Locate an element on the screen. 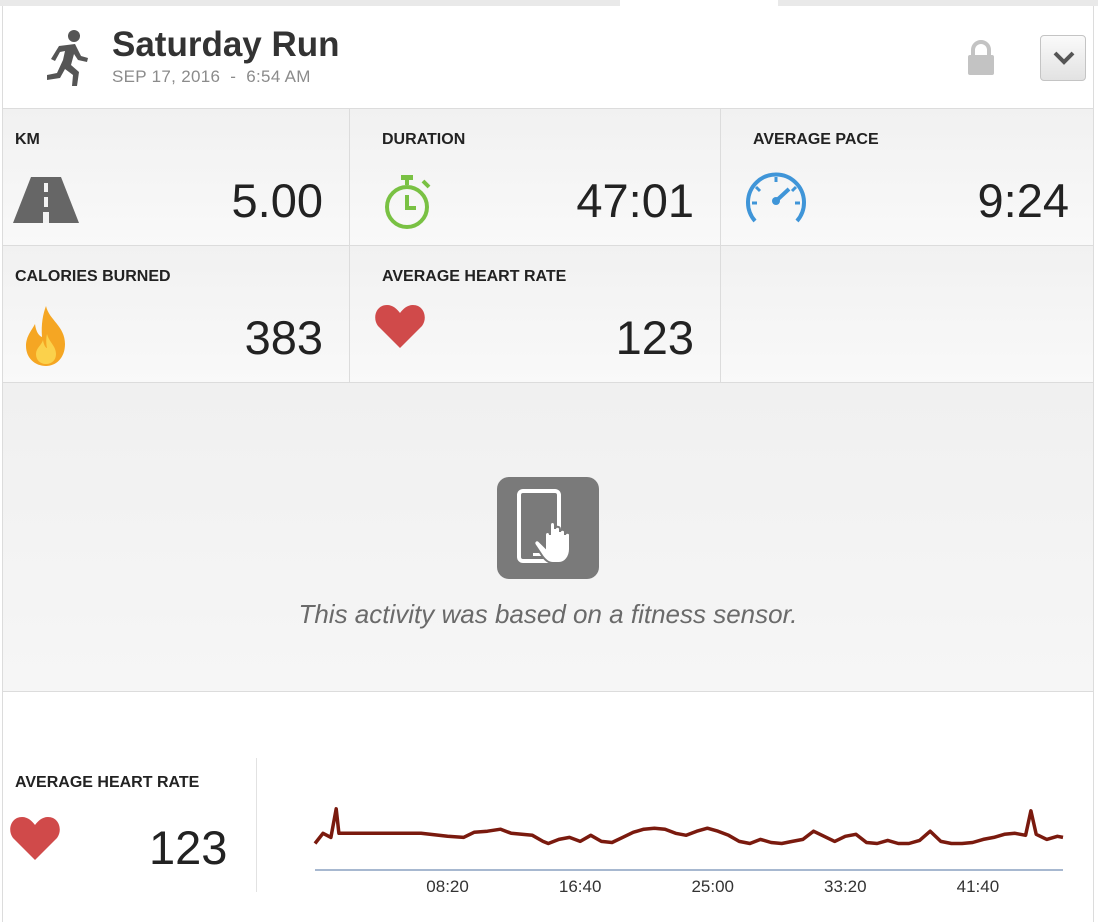 The image size is (1098, 922). options-dropdown-button is located at coordinates (1063, 58).